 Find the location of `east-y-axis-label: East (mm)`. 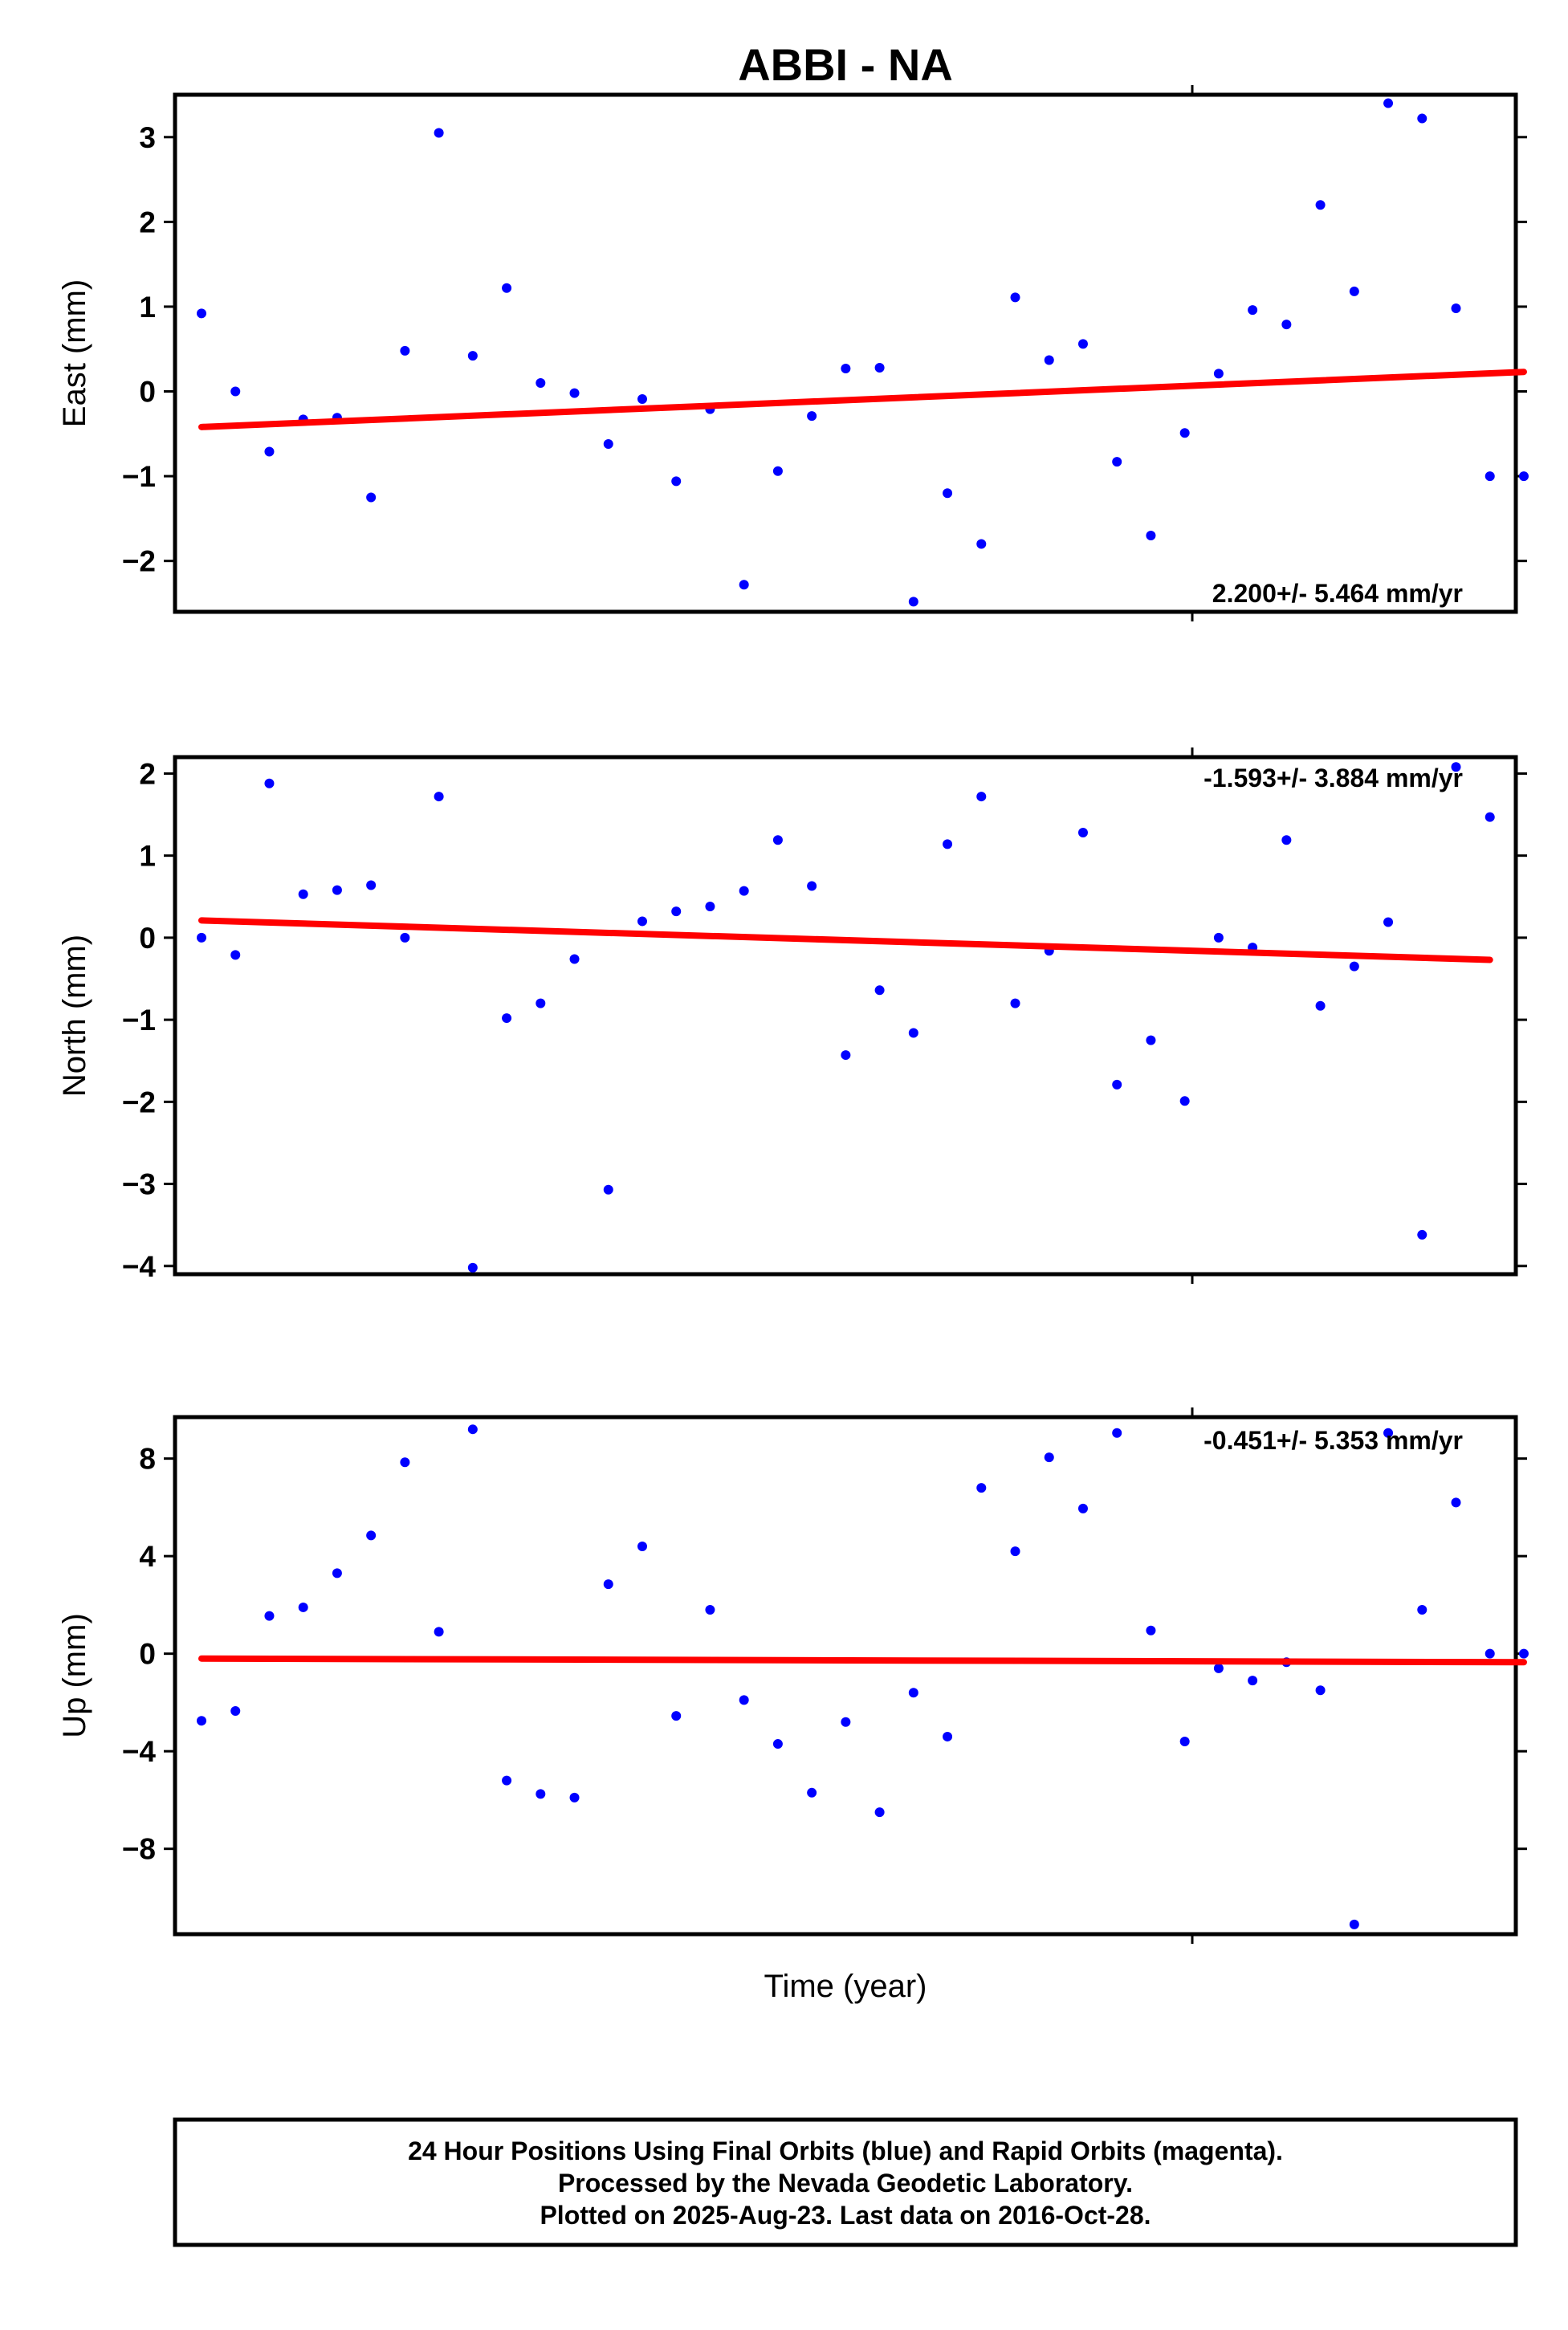

east-y-axis-label: East (mm) is located at coordinates (74, 353).